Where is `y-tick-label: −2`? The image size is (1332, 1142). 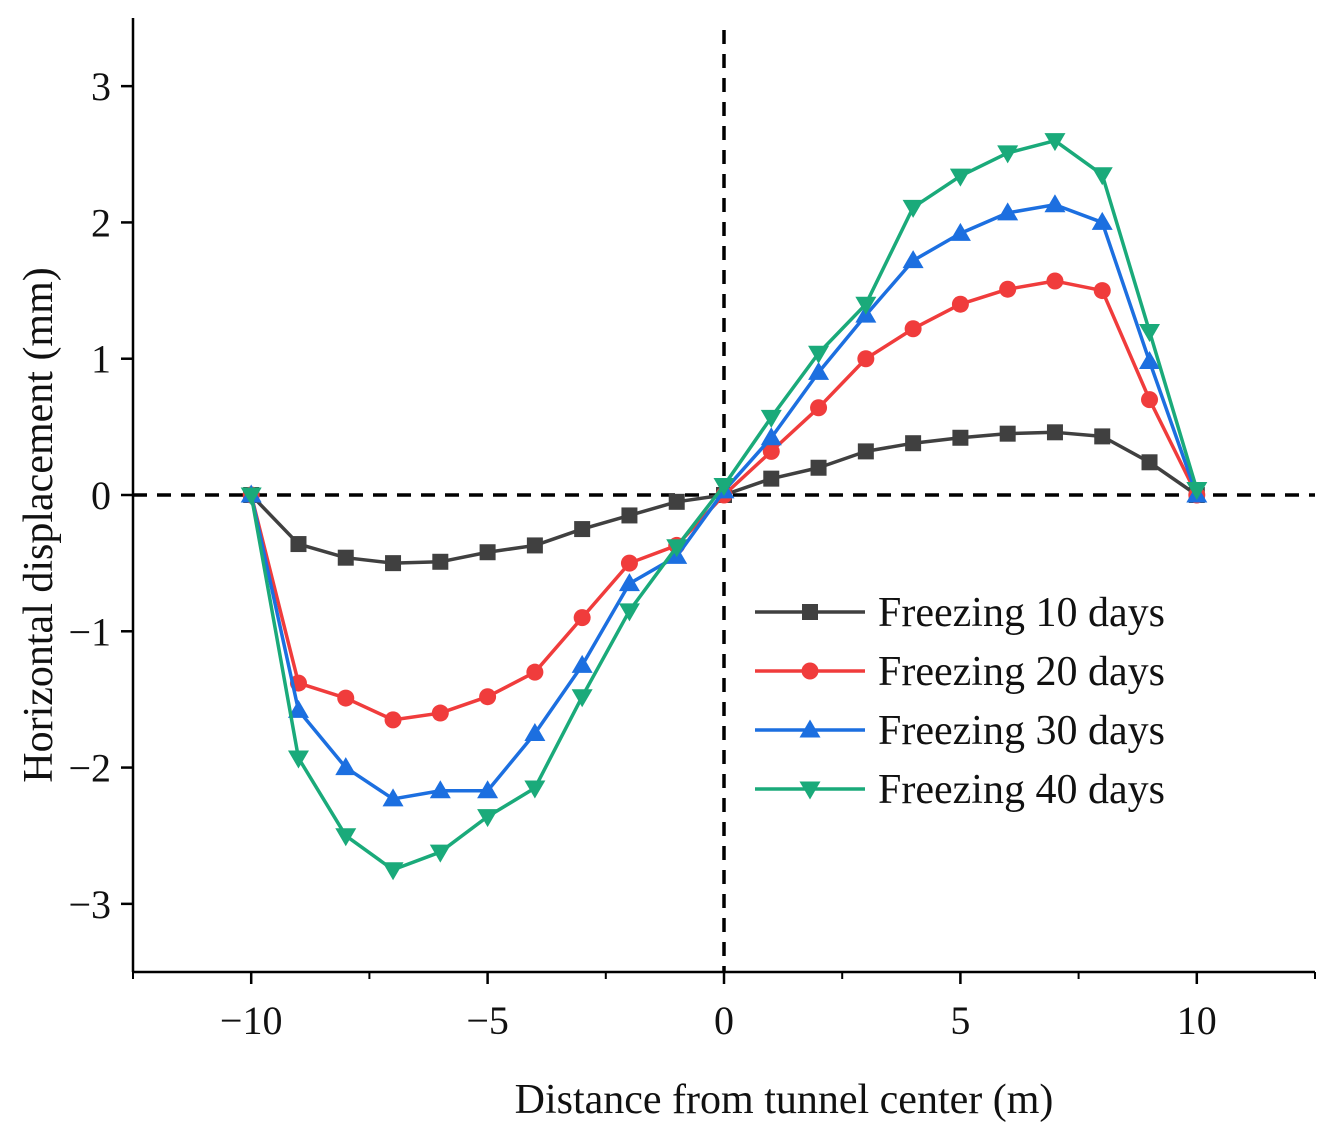 y-tick-label: −2 is located at coordinates (89, 768).